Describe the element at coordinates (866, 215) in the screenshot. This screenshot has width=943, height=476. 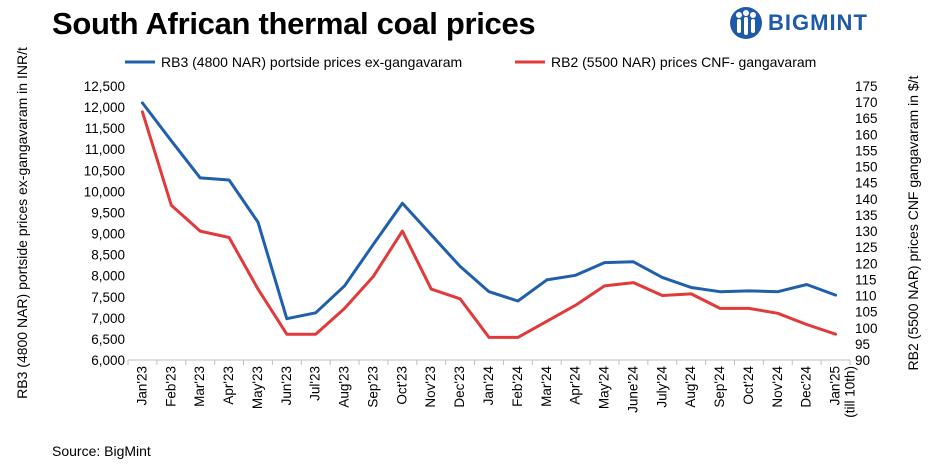
I see `right-tick-label: 135` at that location.